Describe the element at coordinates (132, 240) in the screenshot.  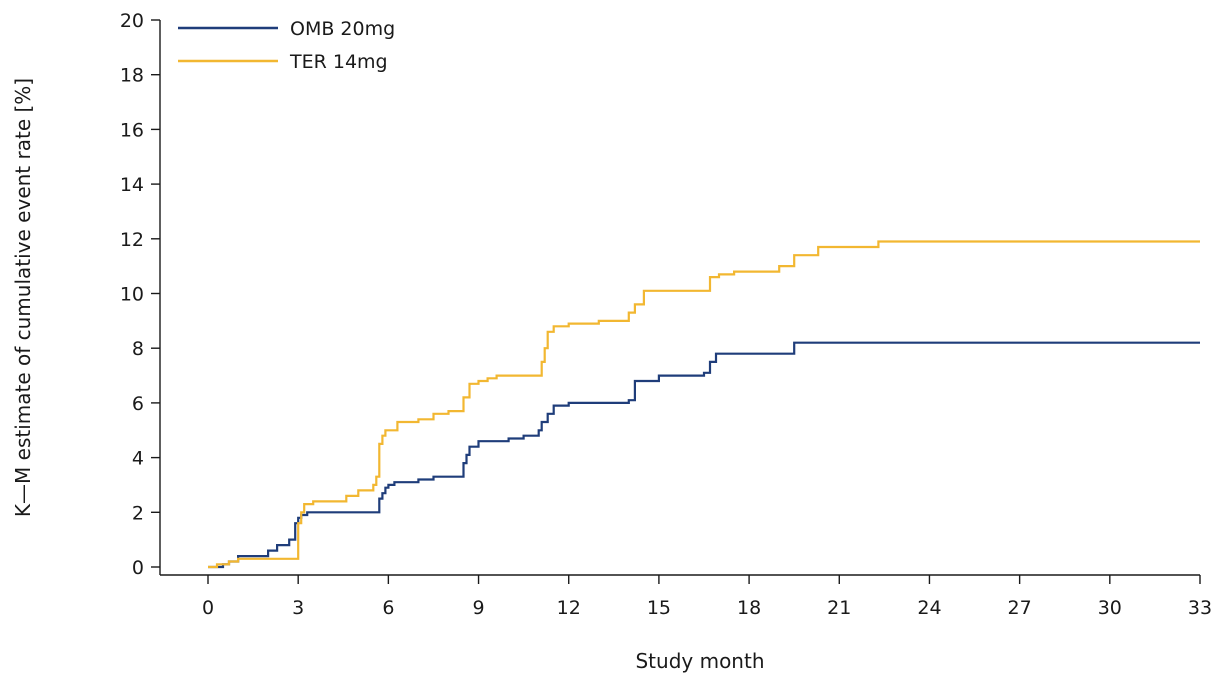
I see `y-tick-label: 12` at that location.